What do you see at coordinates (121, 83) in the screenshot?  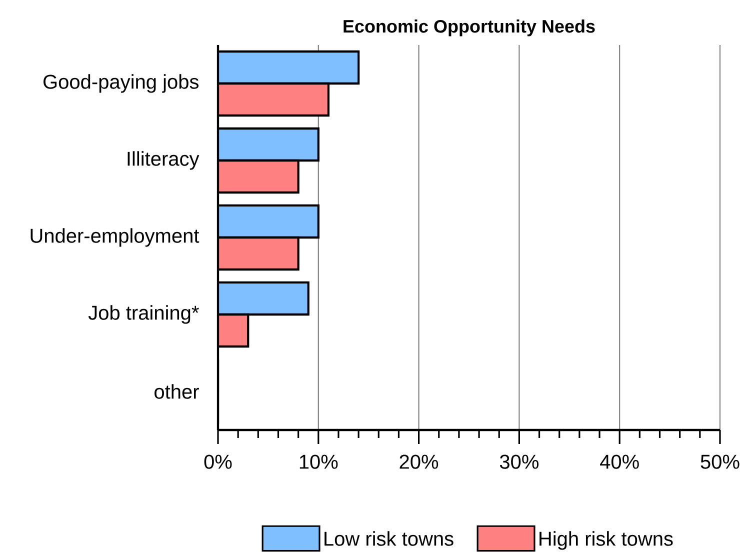 I see `y-tick-label: Good-paying jobs` at bounding box center [121, 83].